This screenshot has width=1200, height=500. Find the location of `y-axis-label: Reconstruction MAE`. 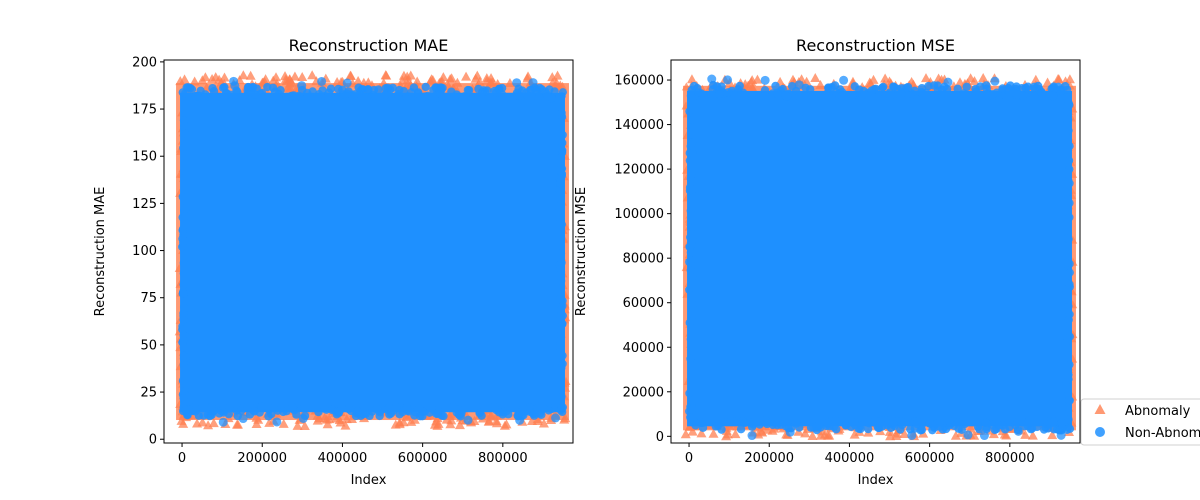

y-axis-label: Reconstruction MAE is located at coordinates (100, 252).